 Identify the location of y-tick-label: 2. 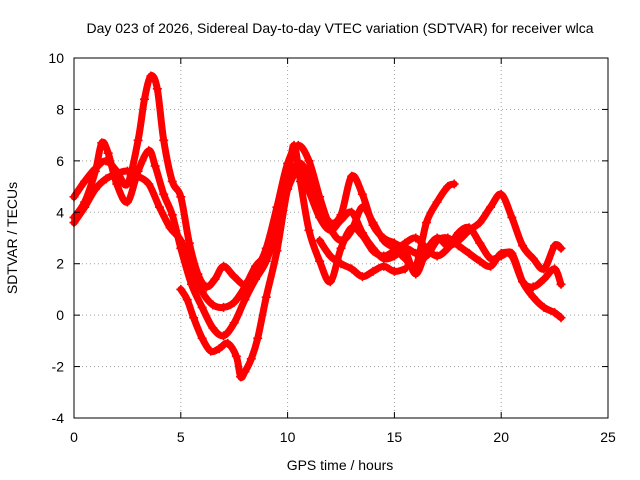
(60, 264).